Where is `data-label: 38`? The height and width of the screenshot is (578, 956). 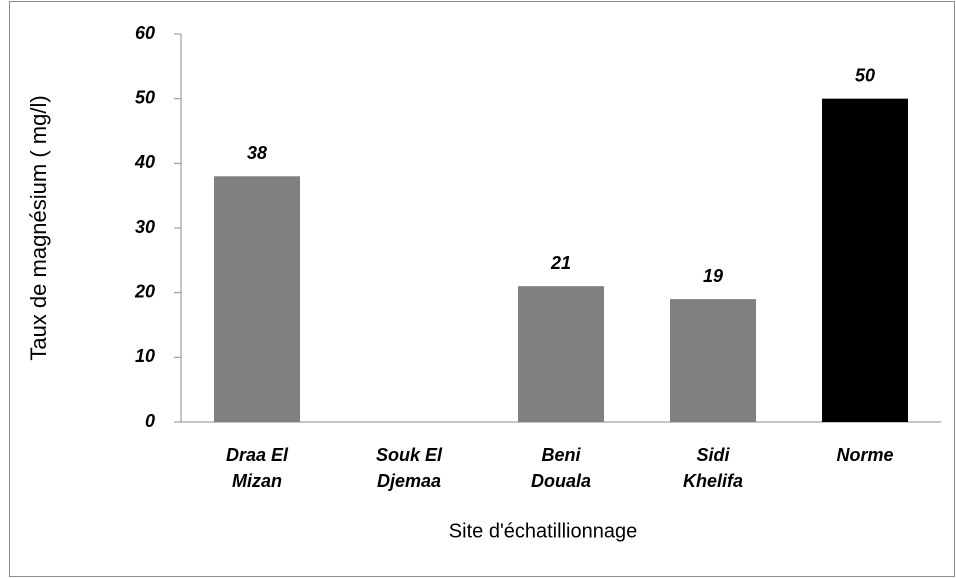
data-label: 38 is located at coordinates (257, 153).